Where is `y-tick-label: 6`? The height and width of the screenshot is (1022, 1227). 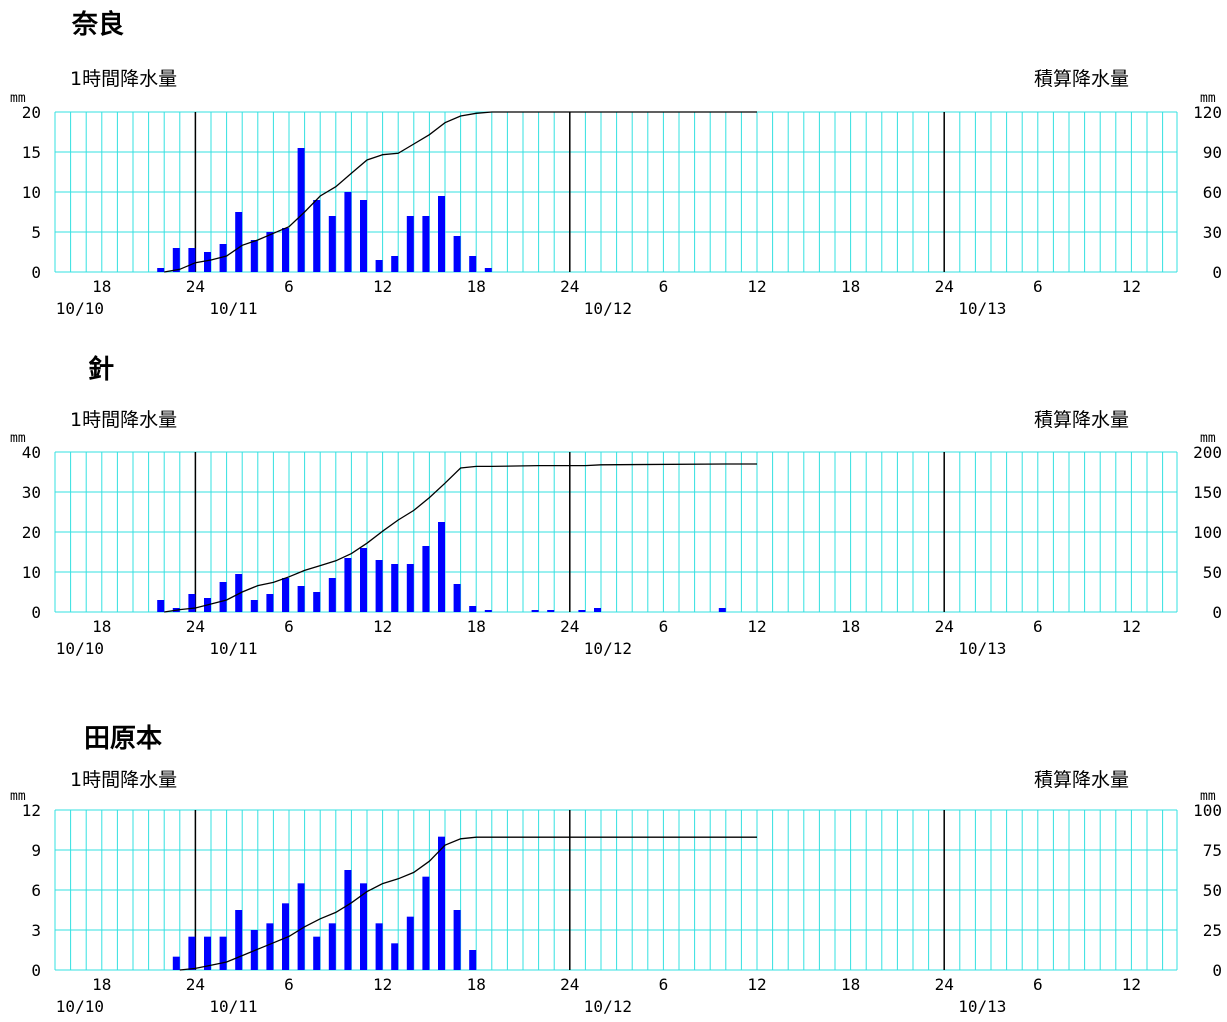 y-tick-label: 6 is located at coordinates (36, 890).